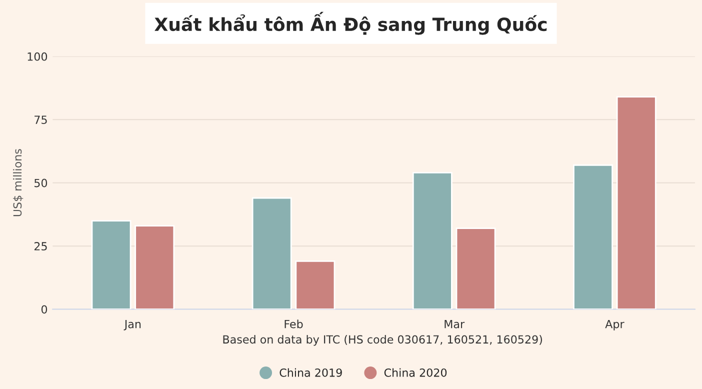  What do you see at coordinates (293, 324) in the screenshot?
I see `x-tick-label: Feb` at bounding box center [293, 324].